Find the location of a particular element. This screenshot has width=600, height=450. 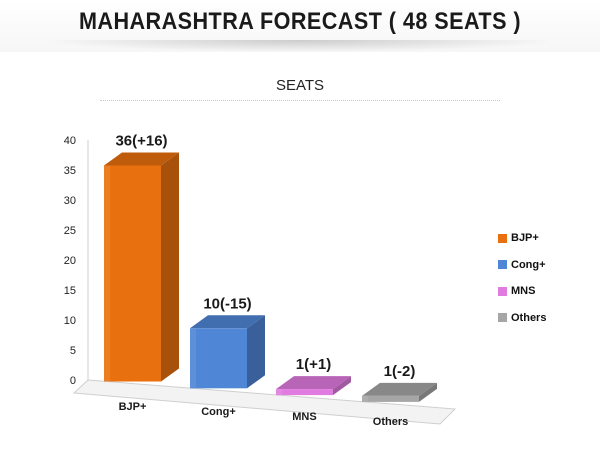

y-tick-label: 20 is located at coordinates (70, 261).